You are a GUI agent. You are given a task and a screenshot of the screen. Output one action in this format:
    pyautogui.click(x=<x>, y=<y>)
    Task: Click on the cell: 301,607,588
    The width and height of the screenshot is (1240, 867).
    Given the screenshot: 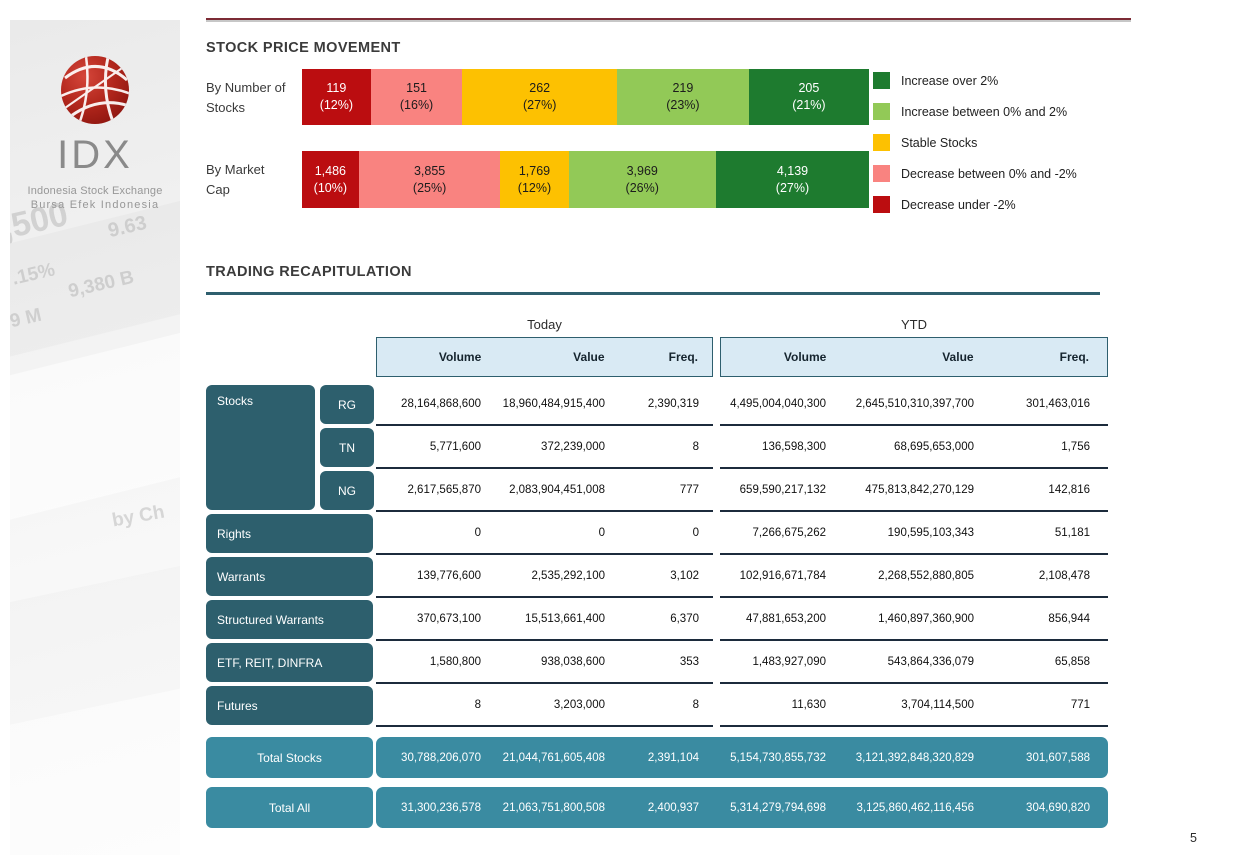 What is the action you would take?
    pyautogui.click(x=1058, y=757)
    